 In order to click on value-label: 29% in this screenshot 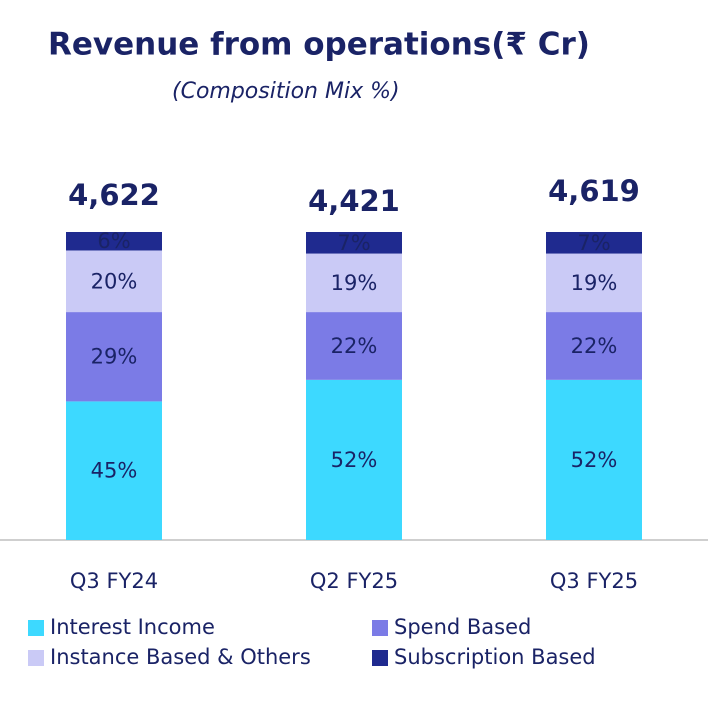, I will do `click(114, 357)`.